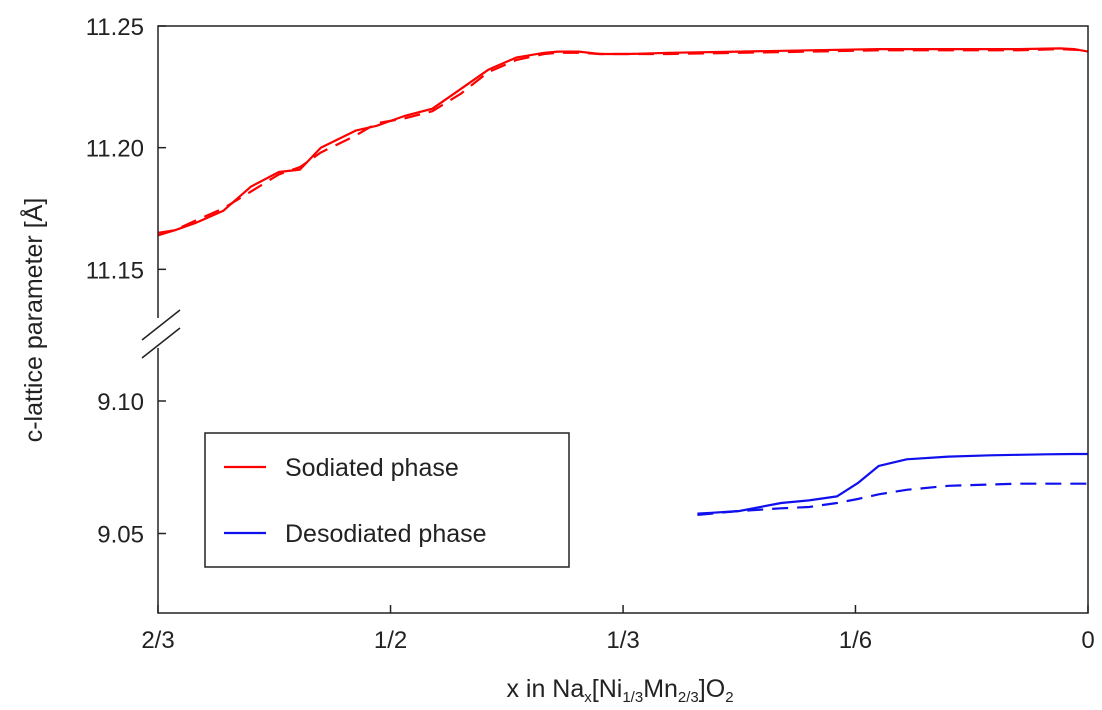 The image size is (1102, 710). I want to click on y-tick-label: 11.20, so click(115, 149).